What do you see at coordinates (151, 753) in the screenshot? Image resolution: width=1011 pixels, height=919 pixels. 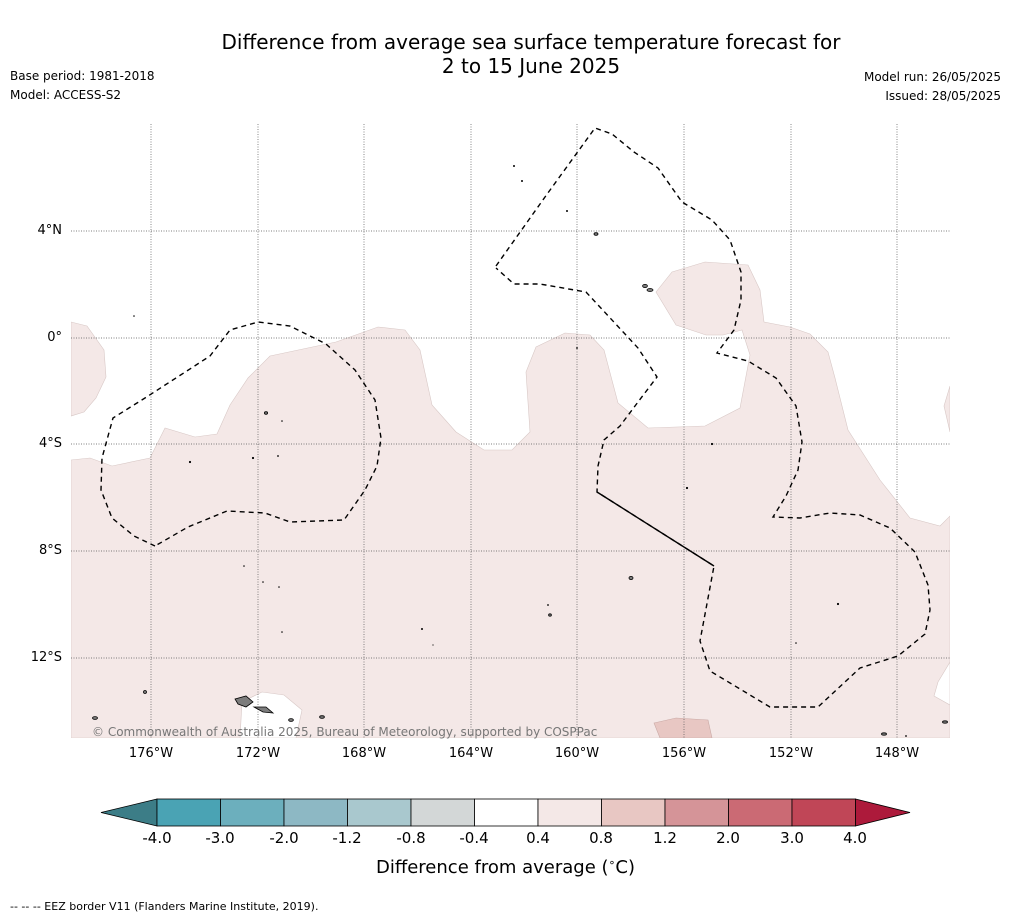 I see `lon-label-176w: 176°W` at bounding box center [151, 753].